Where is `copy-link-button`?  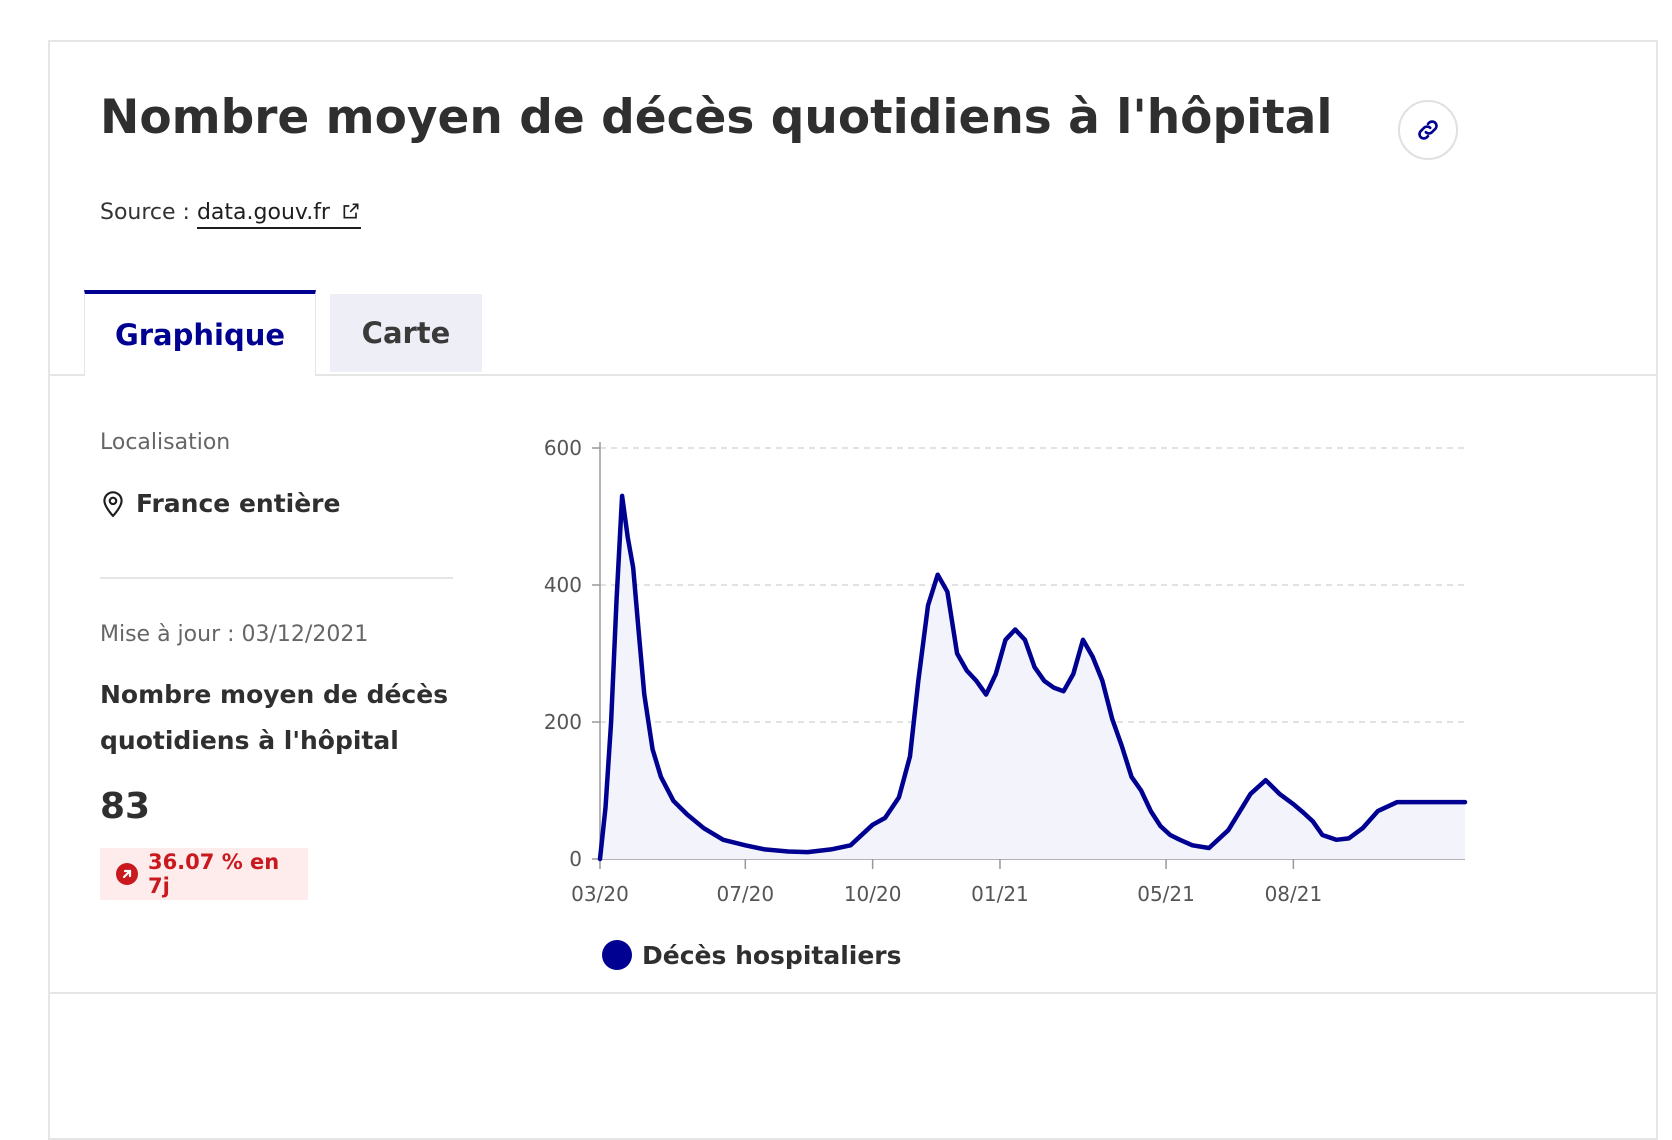
copy-link-button is located at coordinates (1428, 130).